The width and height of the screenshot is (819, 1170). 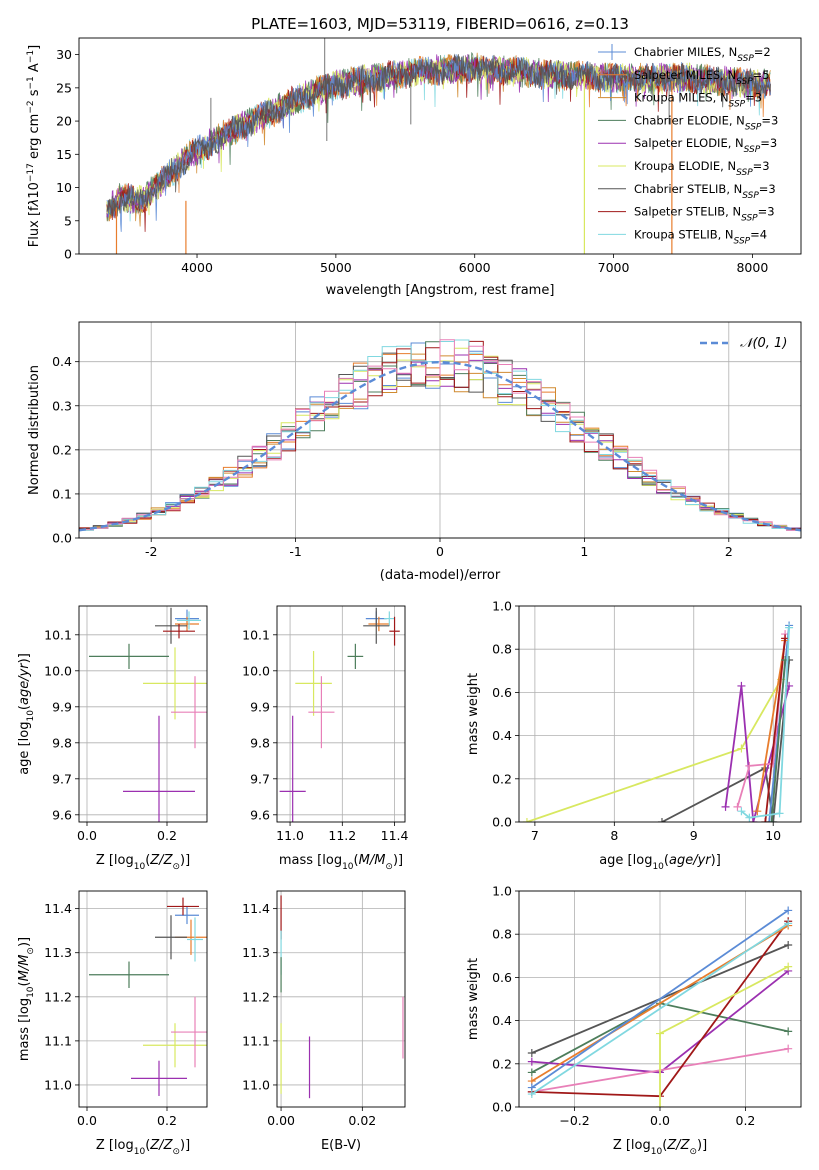 What do you see at coordinates (336, 267) in the screenshot?
I see `x-tick-label: 5000` at bounding box center [336, 267].